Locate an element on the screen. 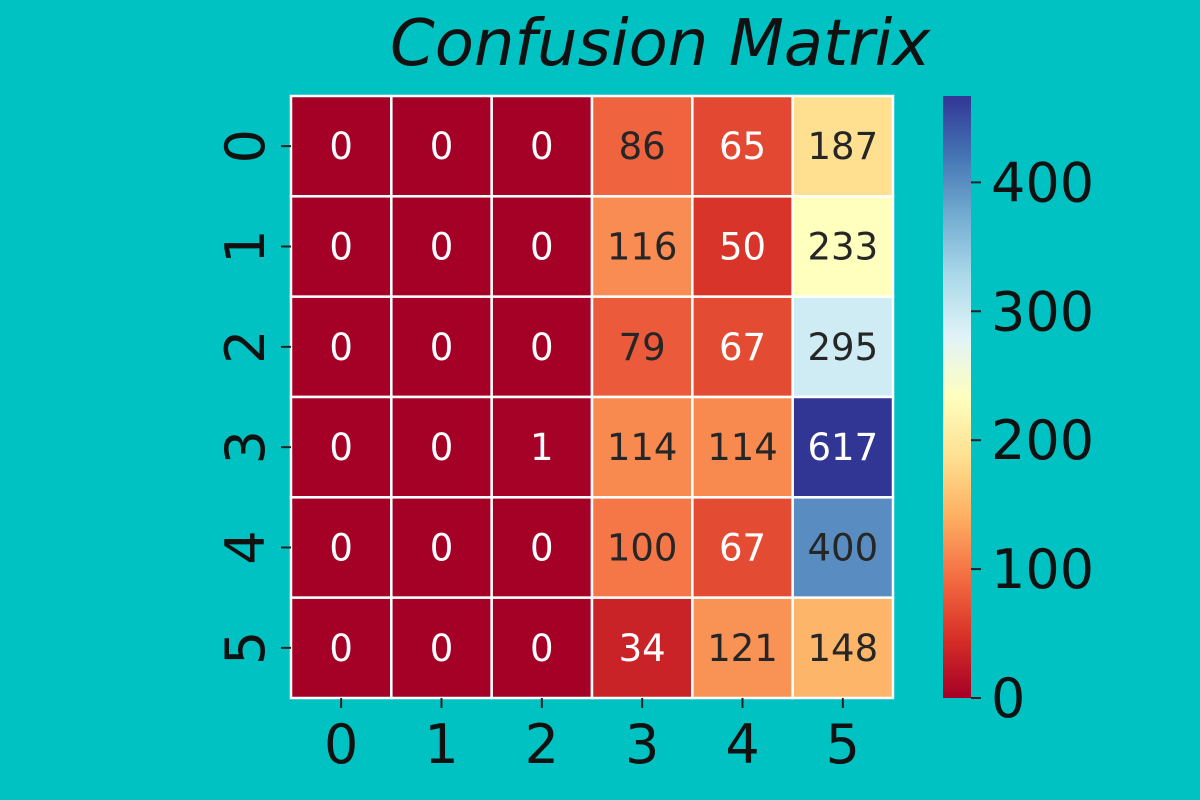  heatmap-cell-r4-c5 is located at coordinates (843, 547).